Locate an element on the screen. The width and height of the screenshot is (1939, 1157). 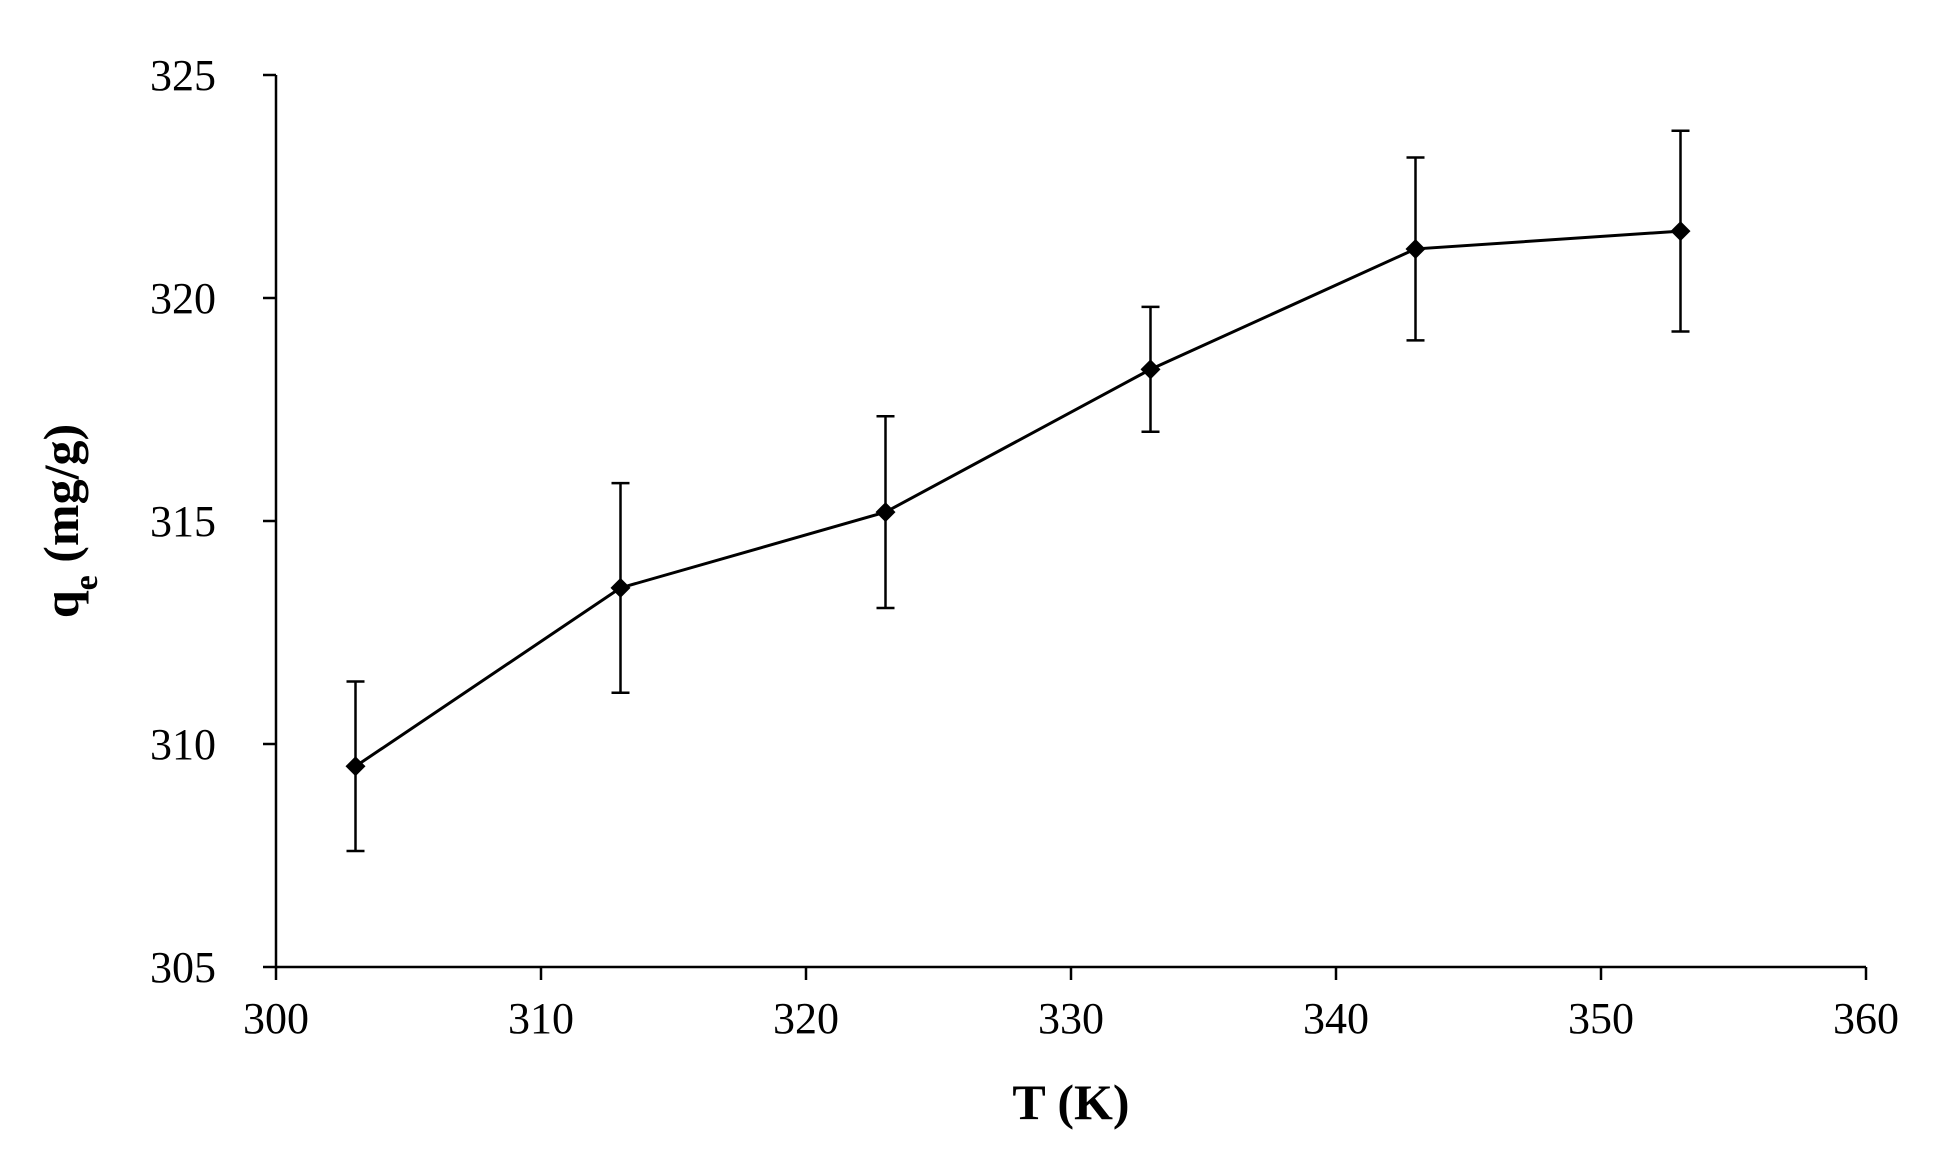
x-tick-label: 360 is located at coordinates (1866, 1018).